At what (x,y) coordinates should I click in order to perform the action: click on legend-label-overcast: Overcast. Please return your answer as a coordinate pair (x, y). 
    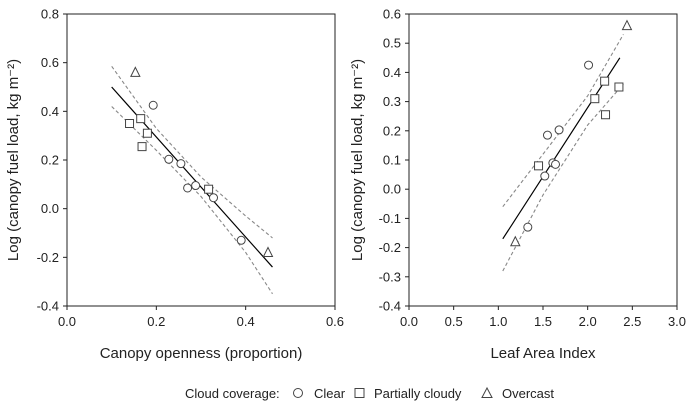
    Looking at the image, I should click on (528, 393).